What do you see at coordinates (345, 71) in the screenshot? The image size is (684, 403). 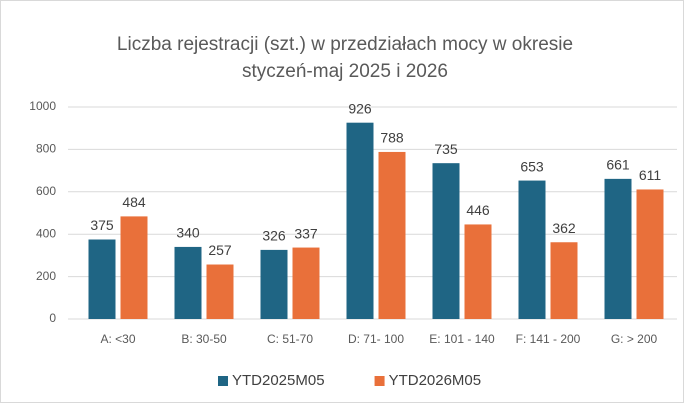 I see `chart-title: styczeń-maj 2025 i 2026` at bounding box center [345, 71].